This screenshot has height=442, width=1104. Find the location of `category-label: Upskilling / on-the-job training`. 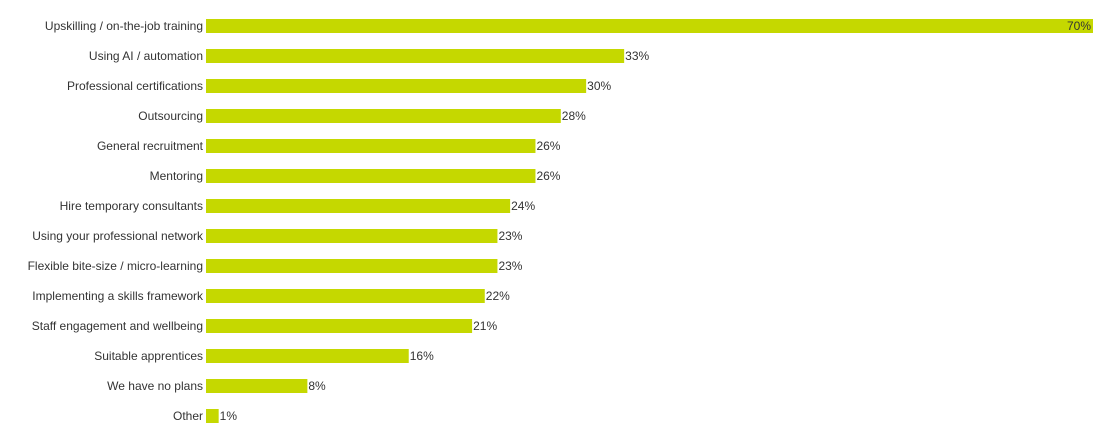

category-label: Upskilling / on-the-job training is located at coordinates (124, 26).